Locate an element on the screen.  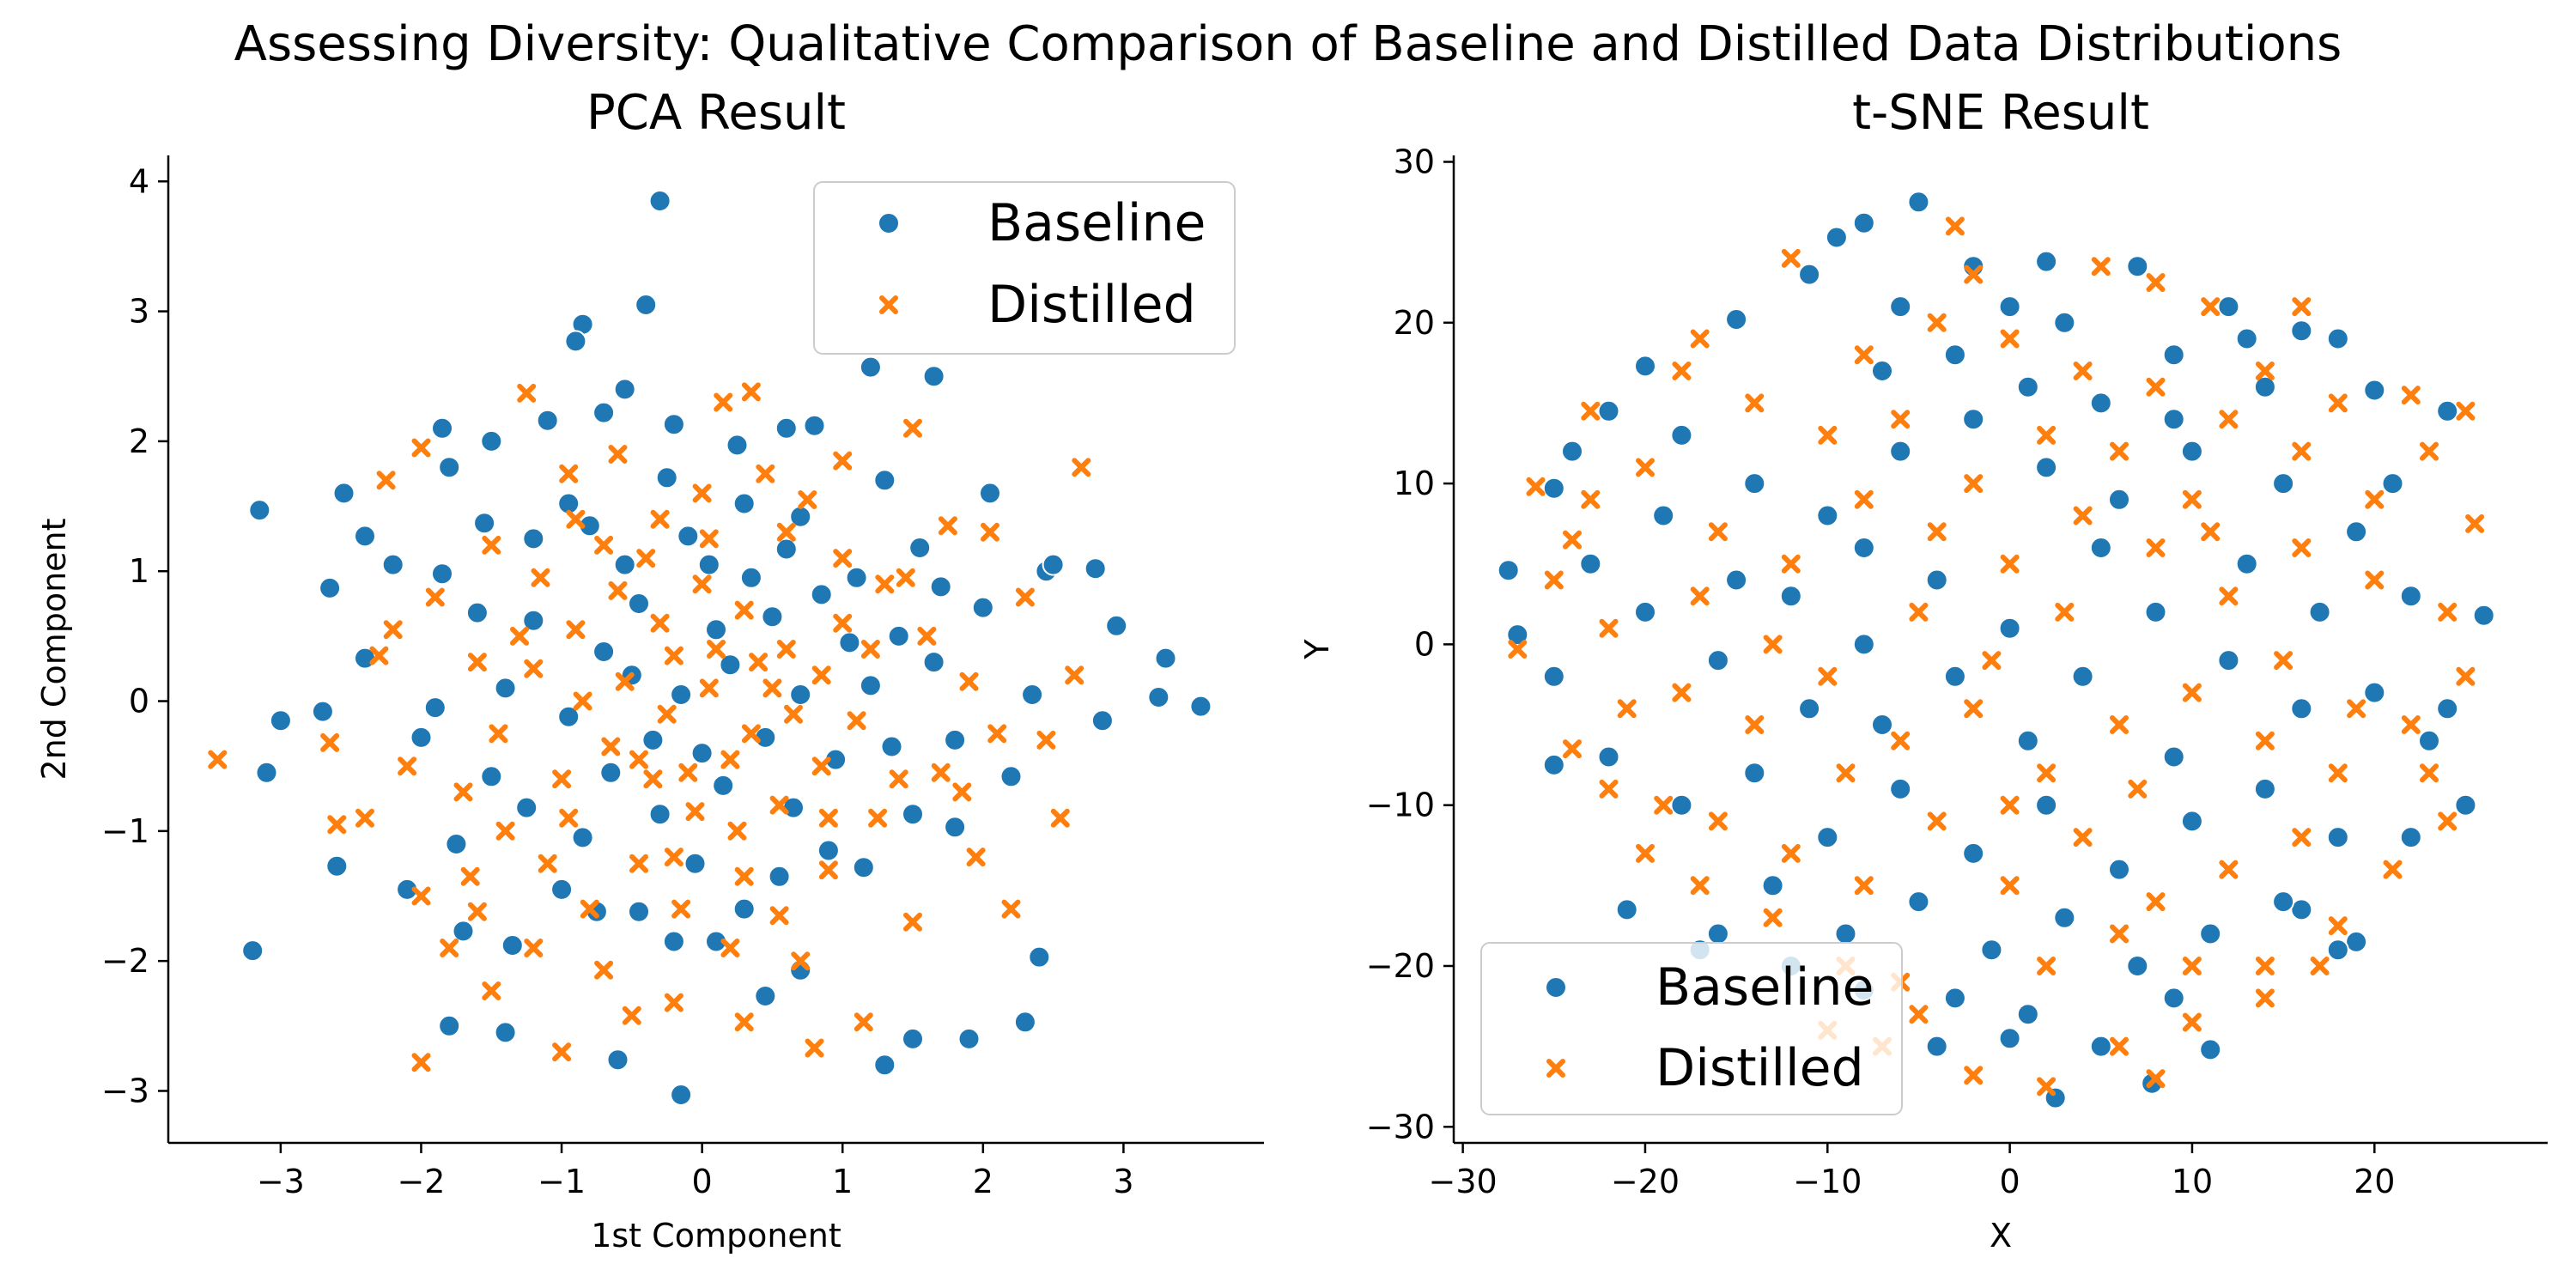
pca-x-axis-label: 1st Component is located at coordinates (716, 1236).